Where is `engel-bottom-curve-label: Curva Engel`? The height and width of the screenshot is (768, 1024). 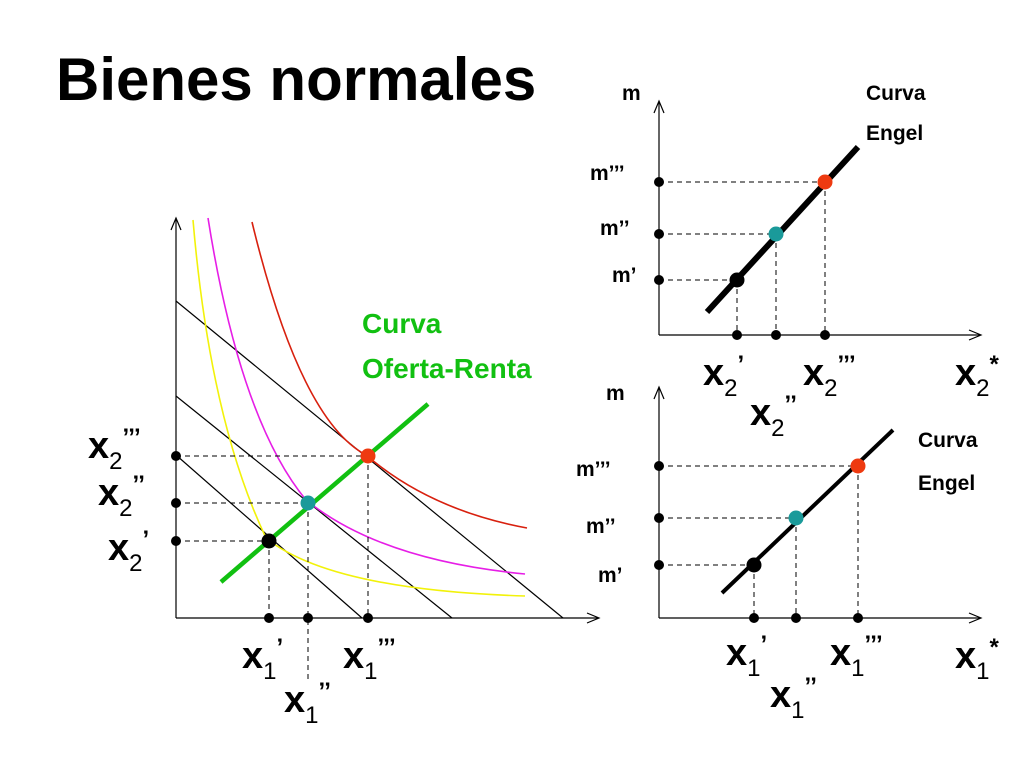
engel-bottom-curve-label: Curva Engel is located at coordinates (950, 462).